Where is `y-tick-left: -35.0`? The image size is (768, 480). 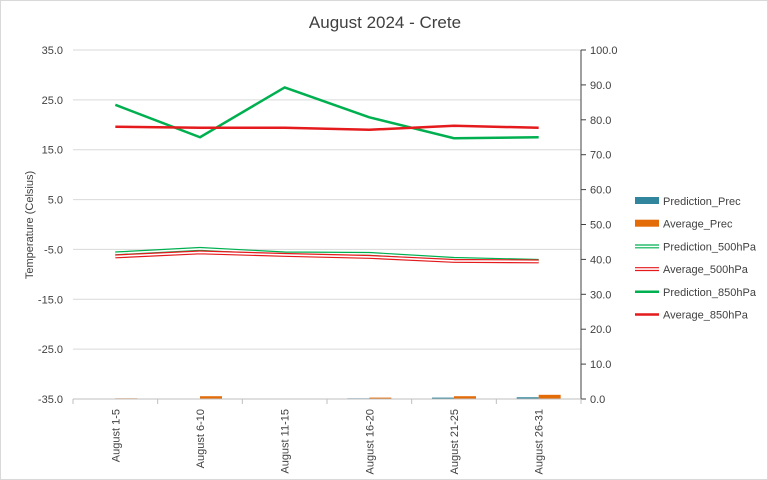 y-tick-left: -35.0 is located at coordinates (50, 400).